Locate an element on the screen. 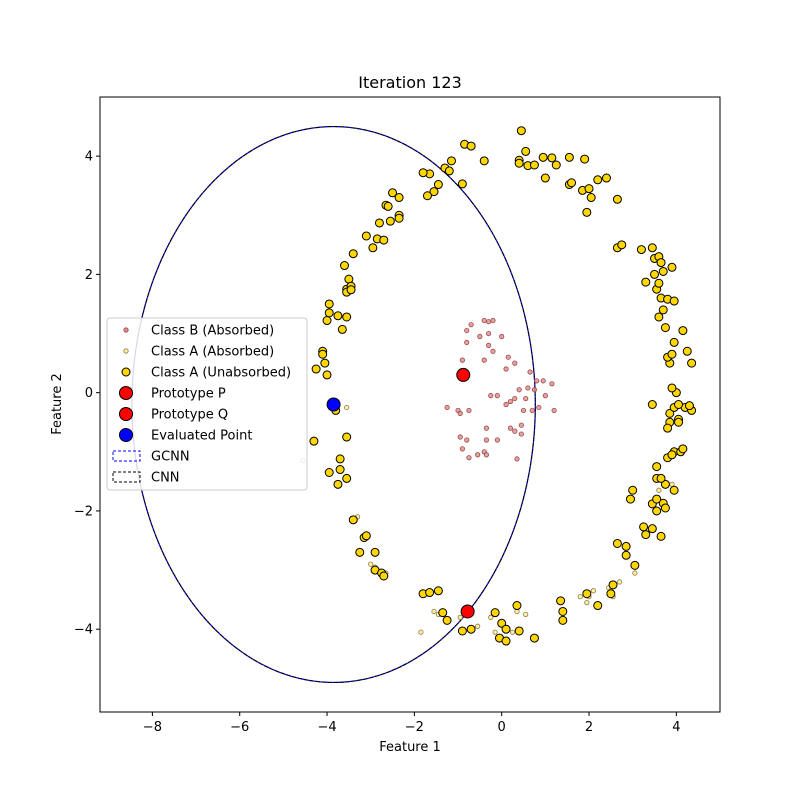  legend-entry: Class A (Unabsorbed) is located at coordinates (206, 373).